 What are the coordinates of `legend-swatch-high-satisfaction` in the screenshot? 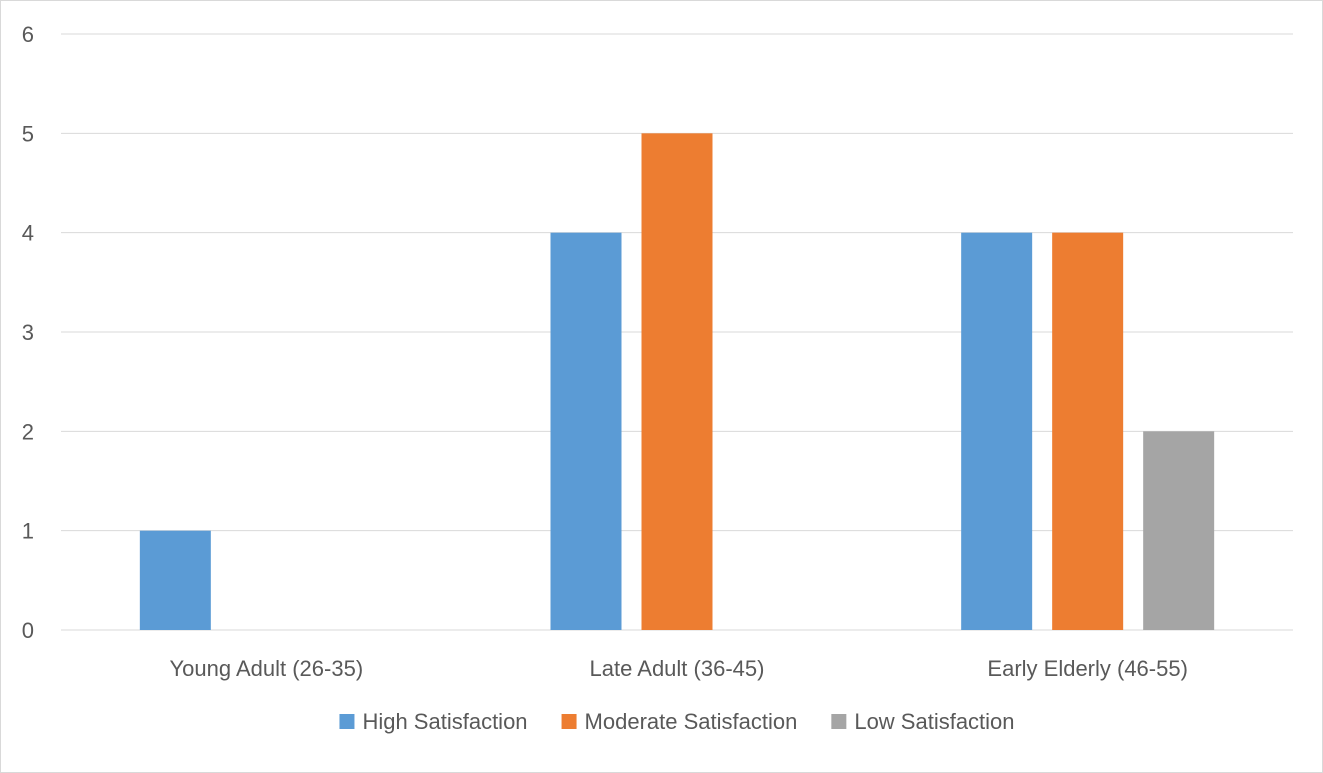 It's located at (347, 721).